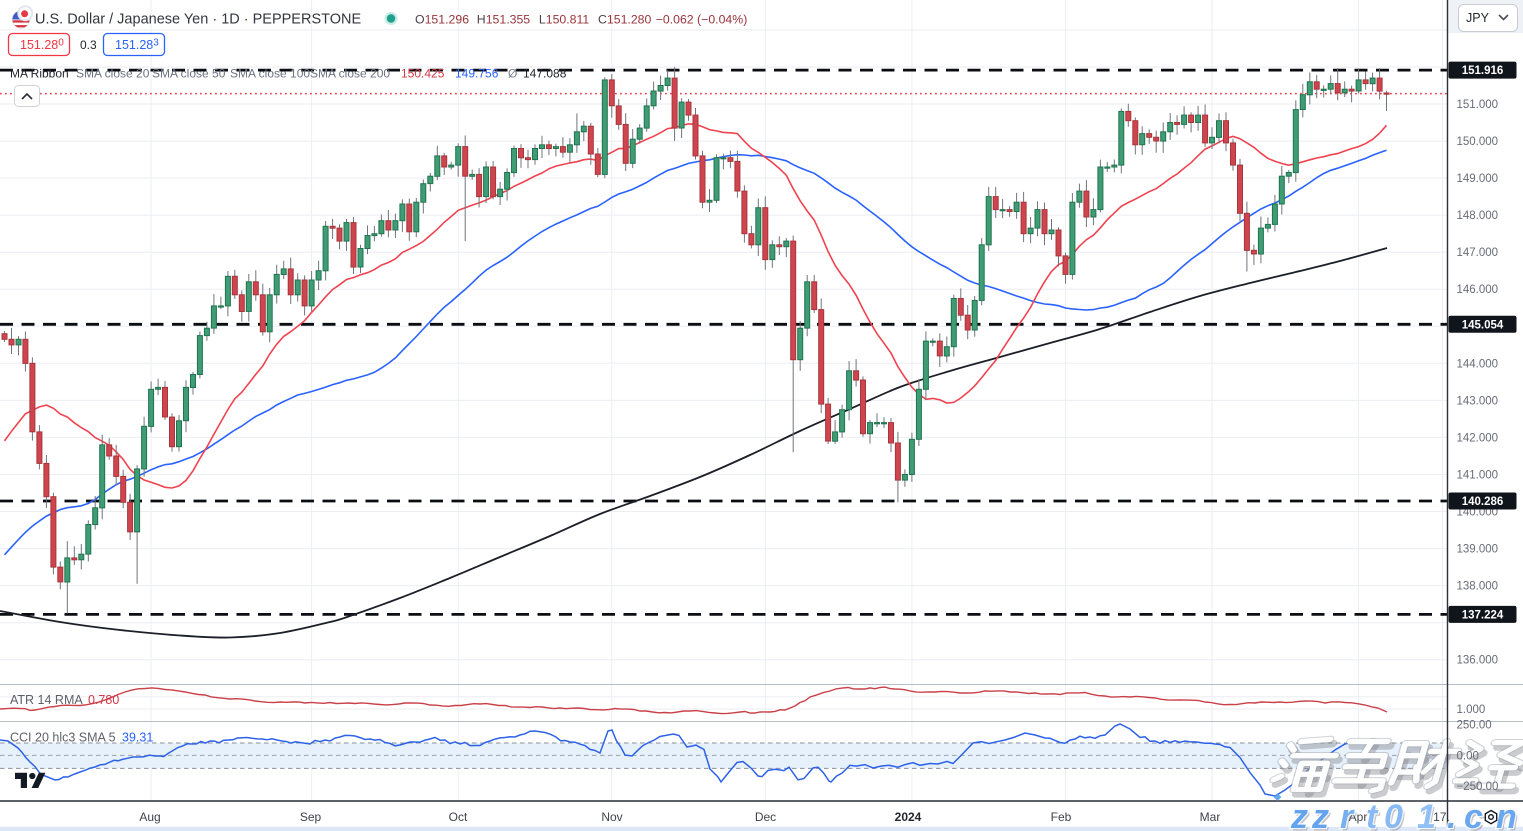 This screenshot has width=1523, height=831. What do you see at coordinates (1358, 817) in the screenshot?
I see `svg-text: Apr` at bounding box center [1358, 817].